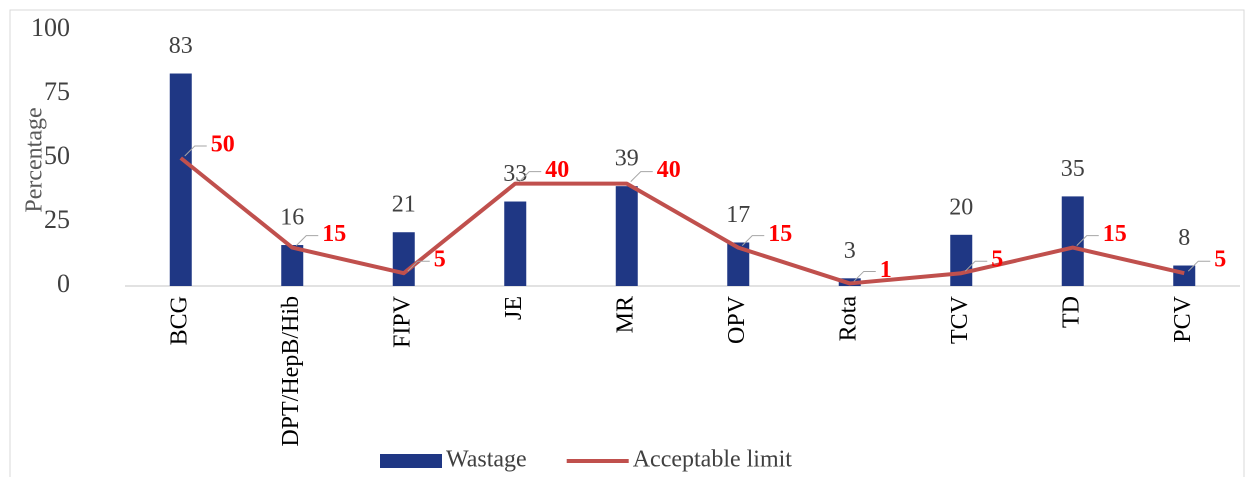 This screenshot has width=1246, height=477. Describe the element at coordinates (1071, 312) in the screenshot. I see `x-tick-label: TD` at that location.